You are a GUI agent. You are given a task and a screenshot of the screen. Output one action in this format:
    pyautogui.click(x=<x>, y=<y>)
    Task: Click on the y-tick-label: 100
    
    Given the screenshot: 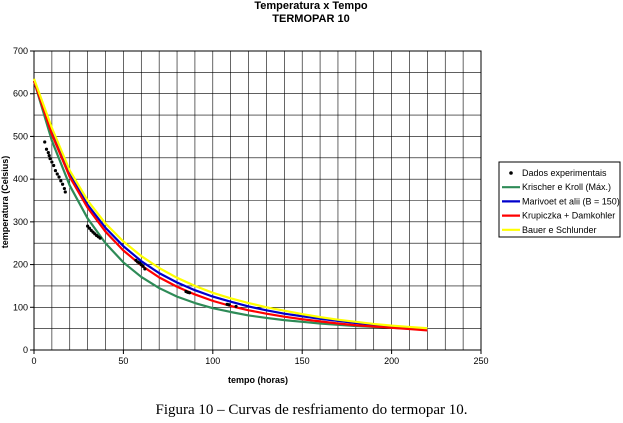 What is the action you would take?
    pyautogui.click(x=20, y=307)
    